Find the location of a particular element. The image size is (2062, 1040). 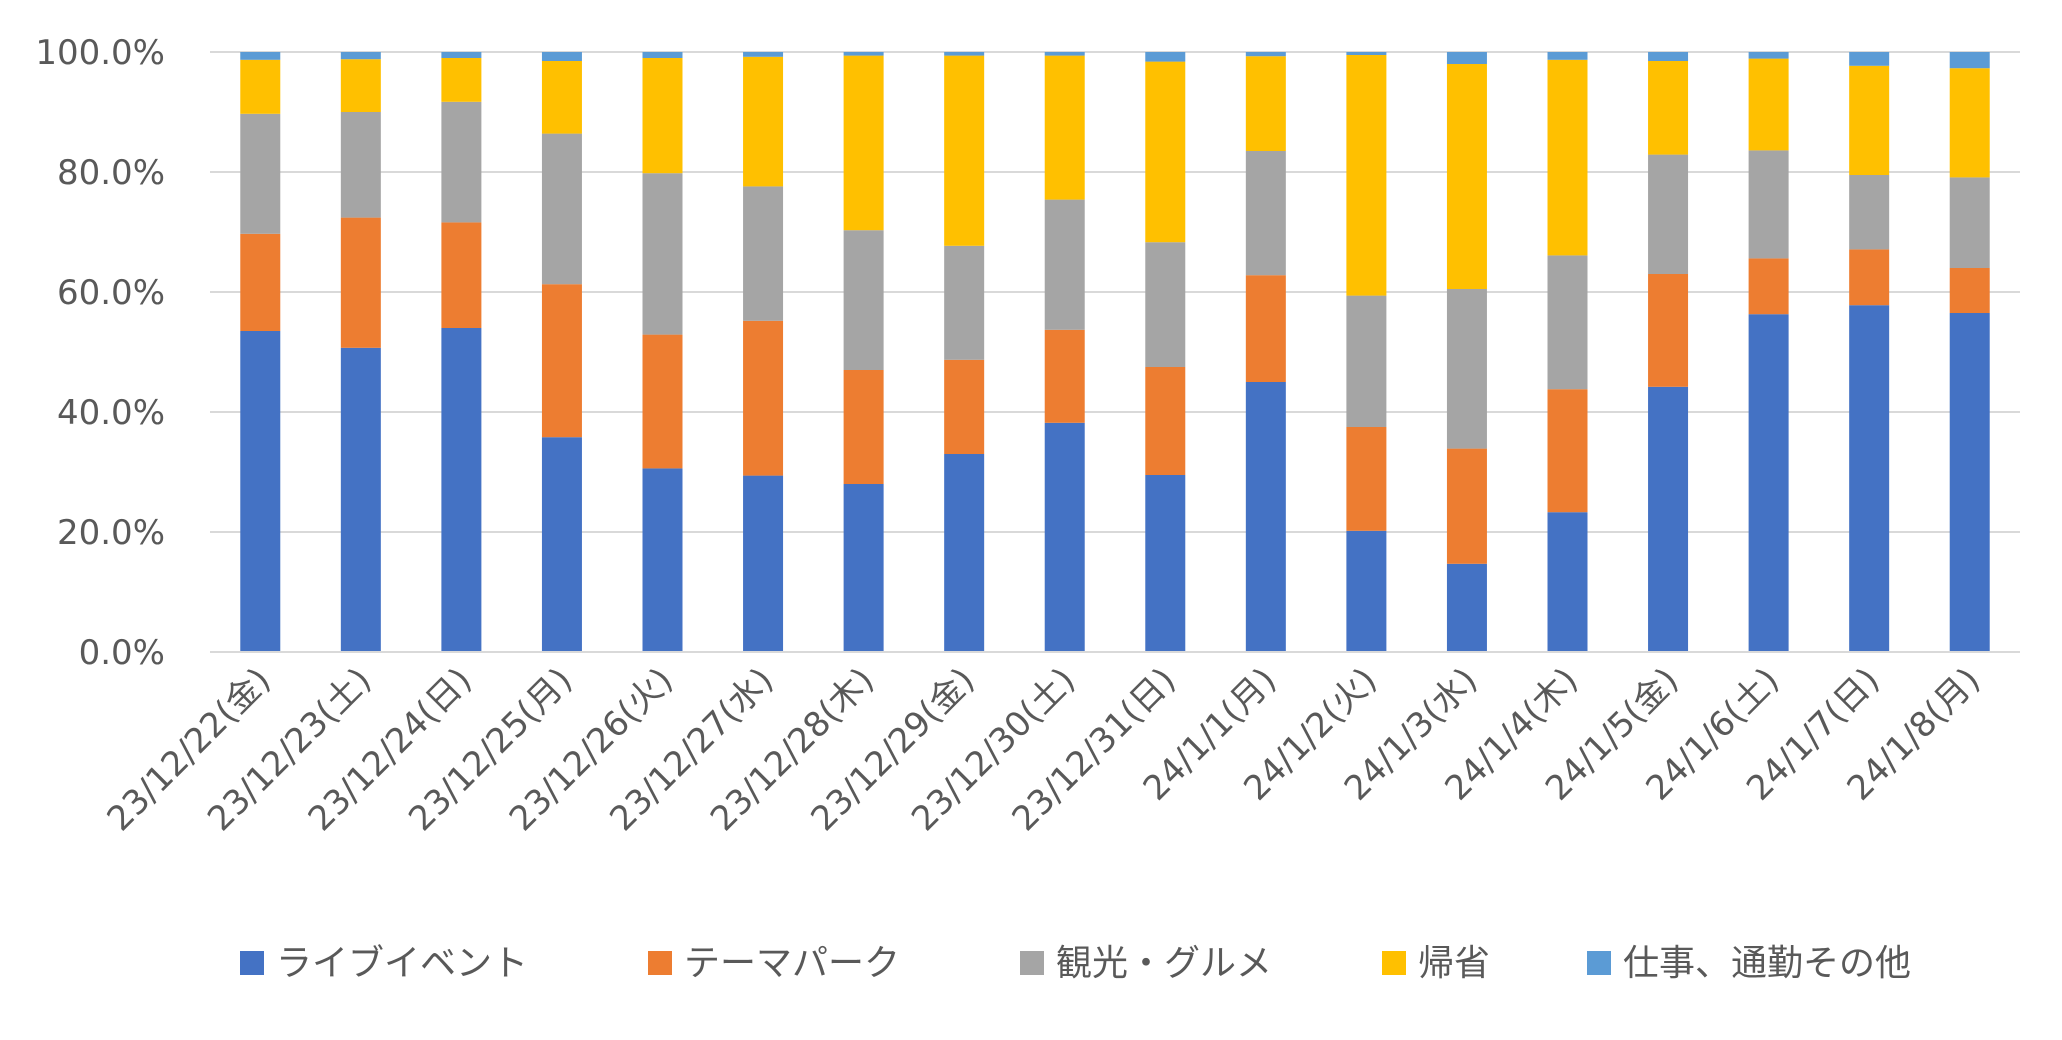

legend-label: 仕事、通勤その他 is located at coordinates (1767, 963).